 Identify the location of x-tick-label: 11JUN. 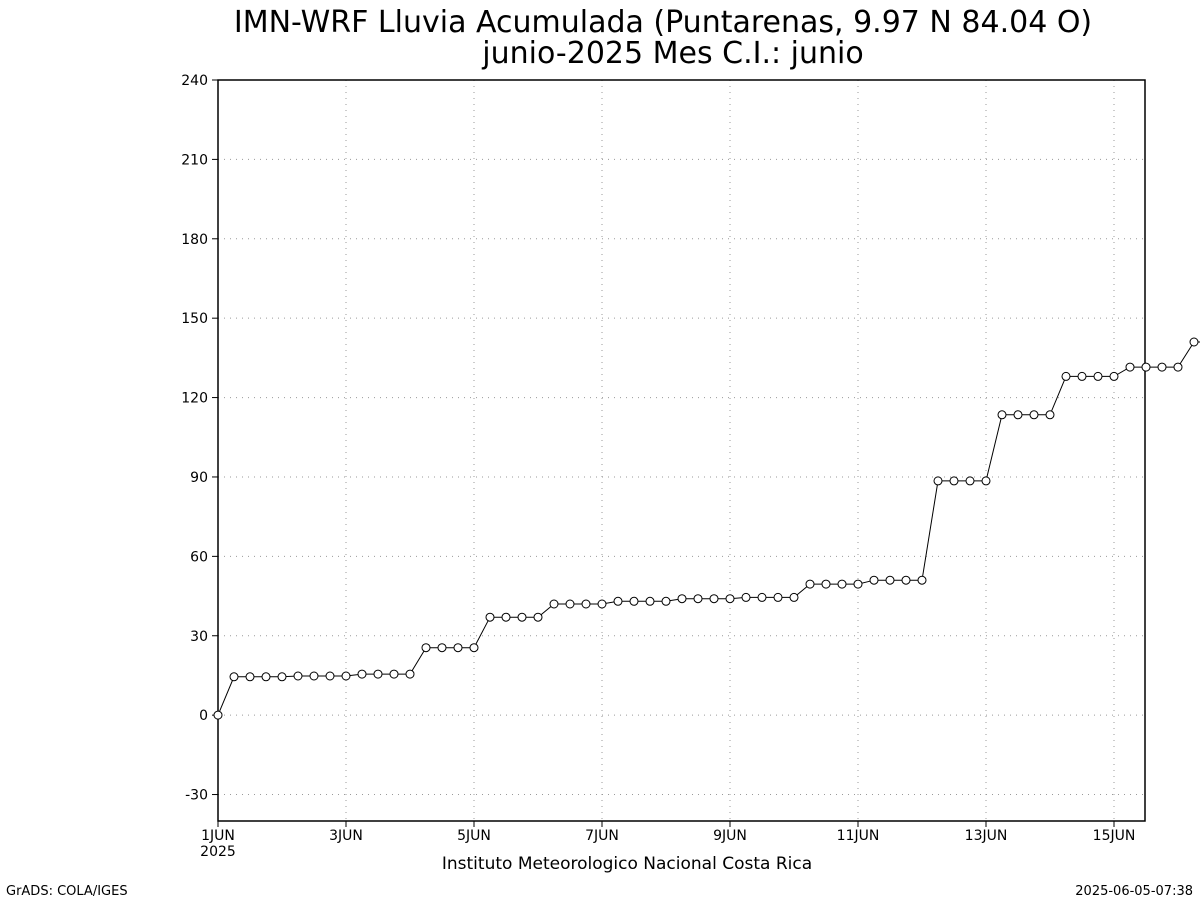
(858, 836).